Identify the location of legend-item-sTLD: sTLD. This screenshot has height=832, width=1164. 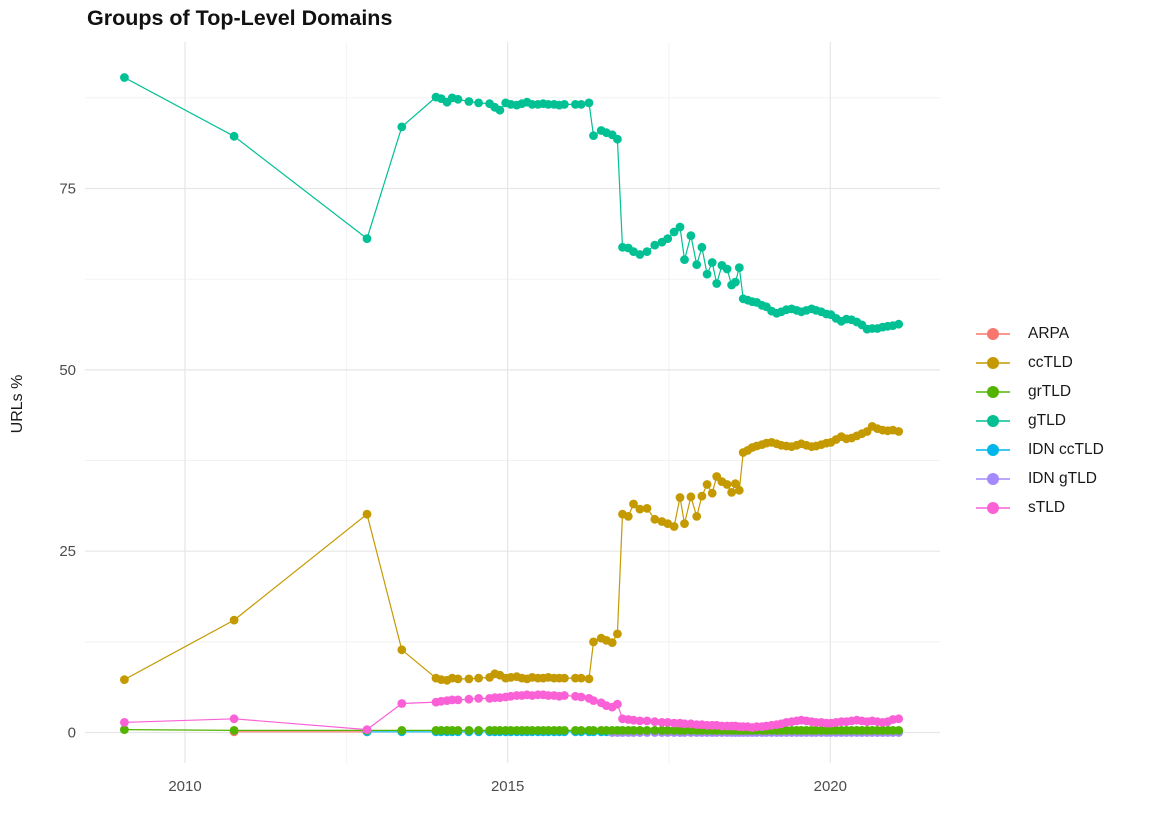
(1040, 507).